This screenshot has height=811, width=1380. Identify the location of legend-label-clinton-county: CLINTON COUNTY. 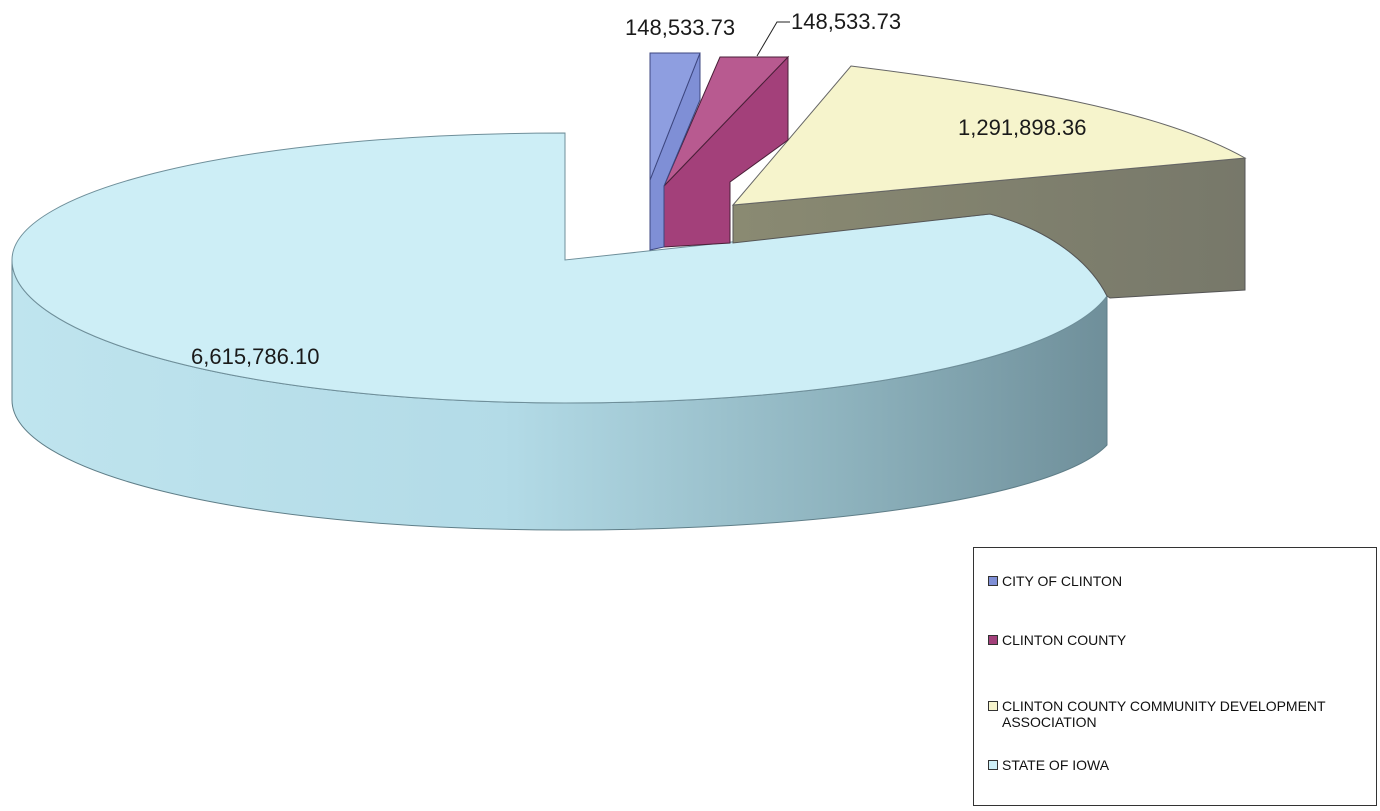
(1064, 640).